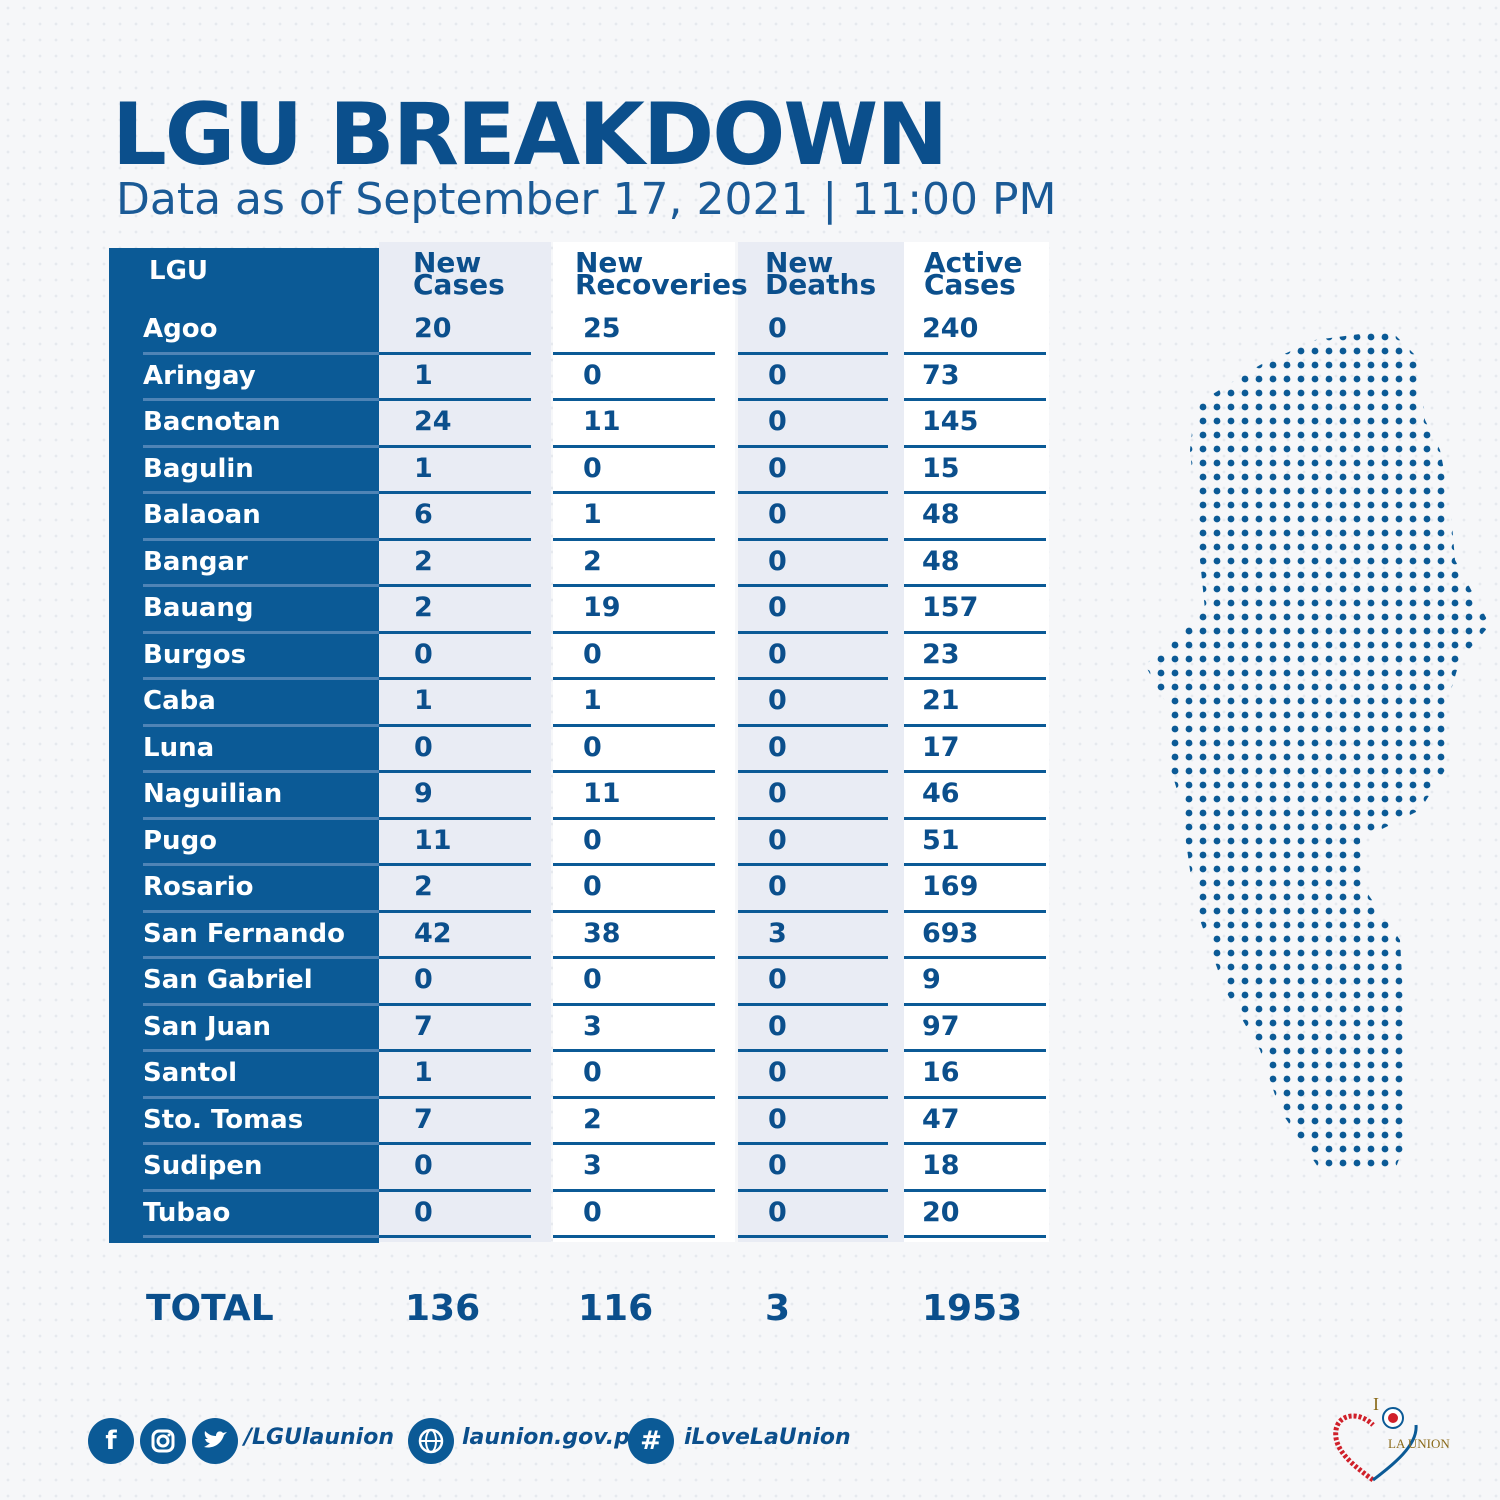 This screenshot has height=1500, width=1500. What do you see at coordinates (973, 262) in the screenshot?
I see `header-active-cases-line1: Active` at bounding box center [973, 262].